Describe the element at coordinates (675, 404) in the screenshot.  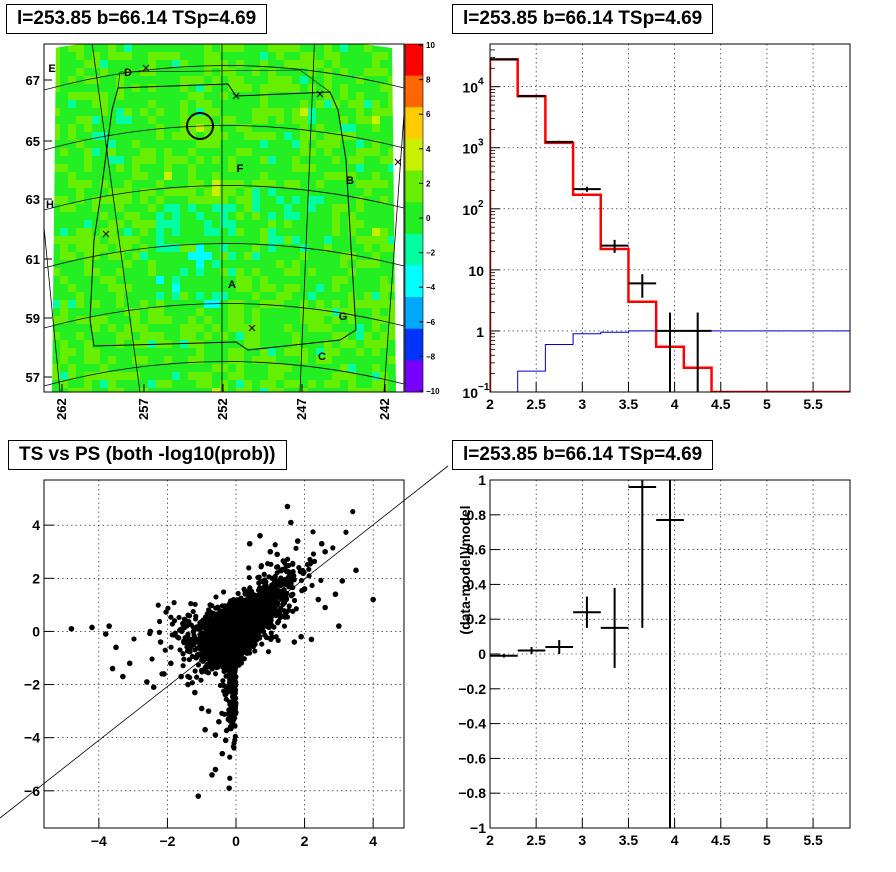
I see `spectrum-x-tick-label: 4` at that location.